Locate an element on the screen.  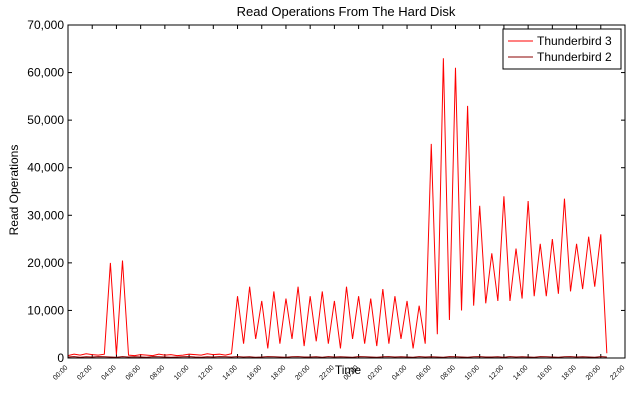
legend-label: Thunderbird 2 is located at coordinates (574, 57).